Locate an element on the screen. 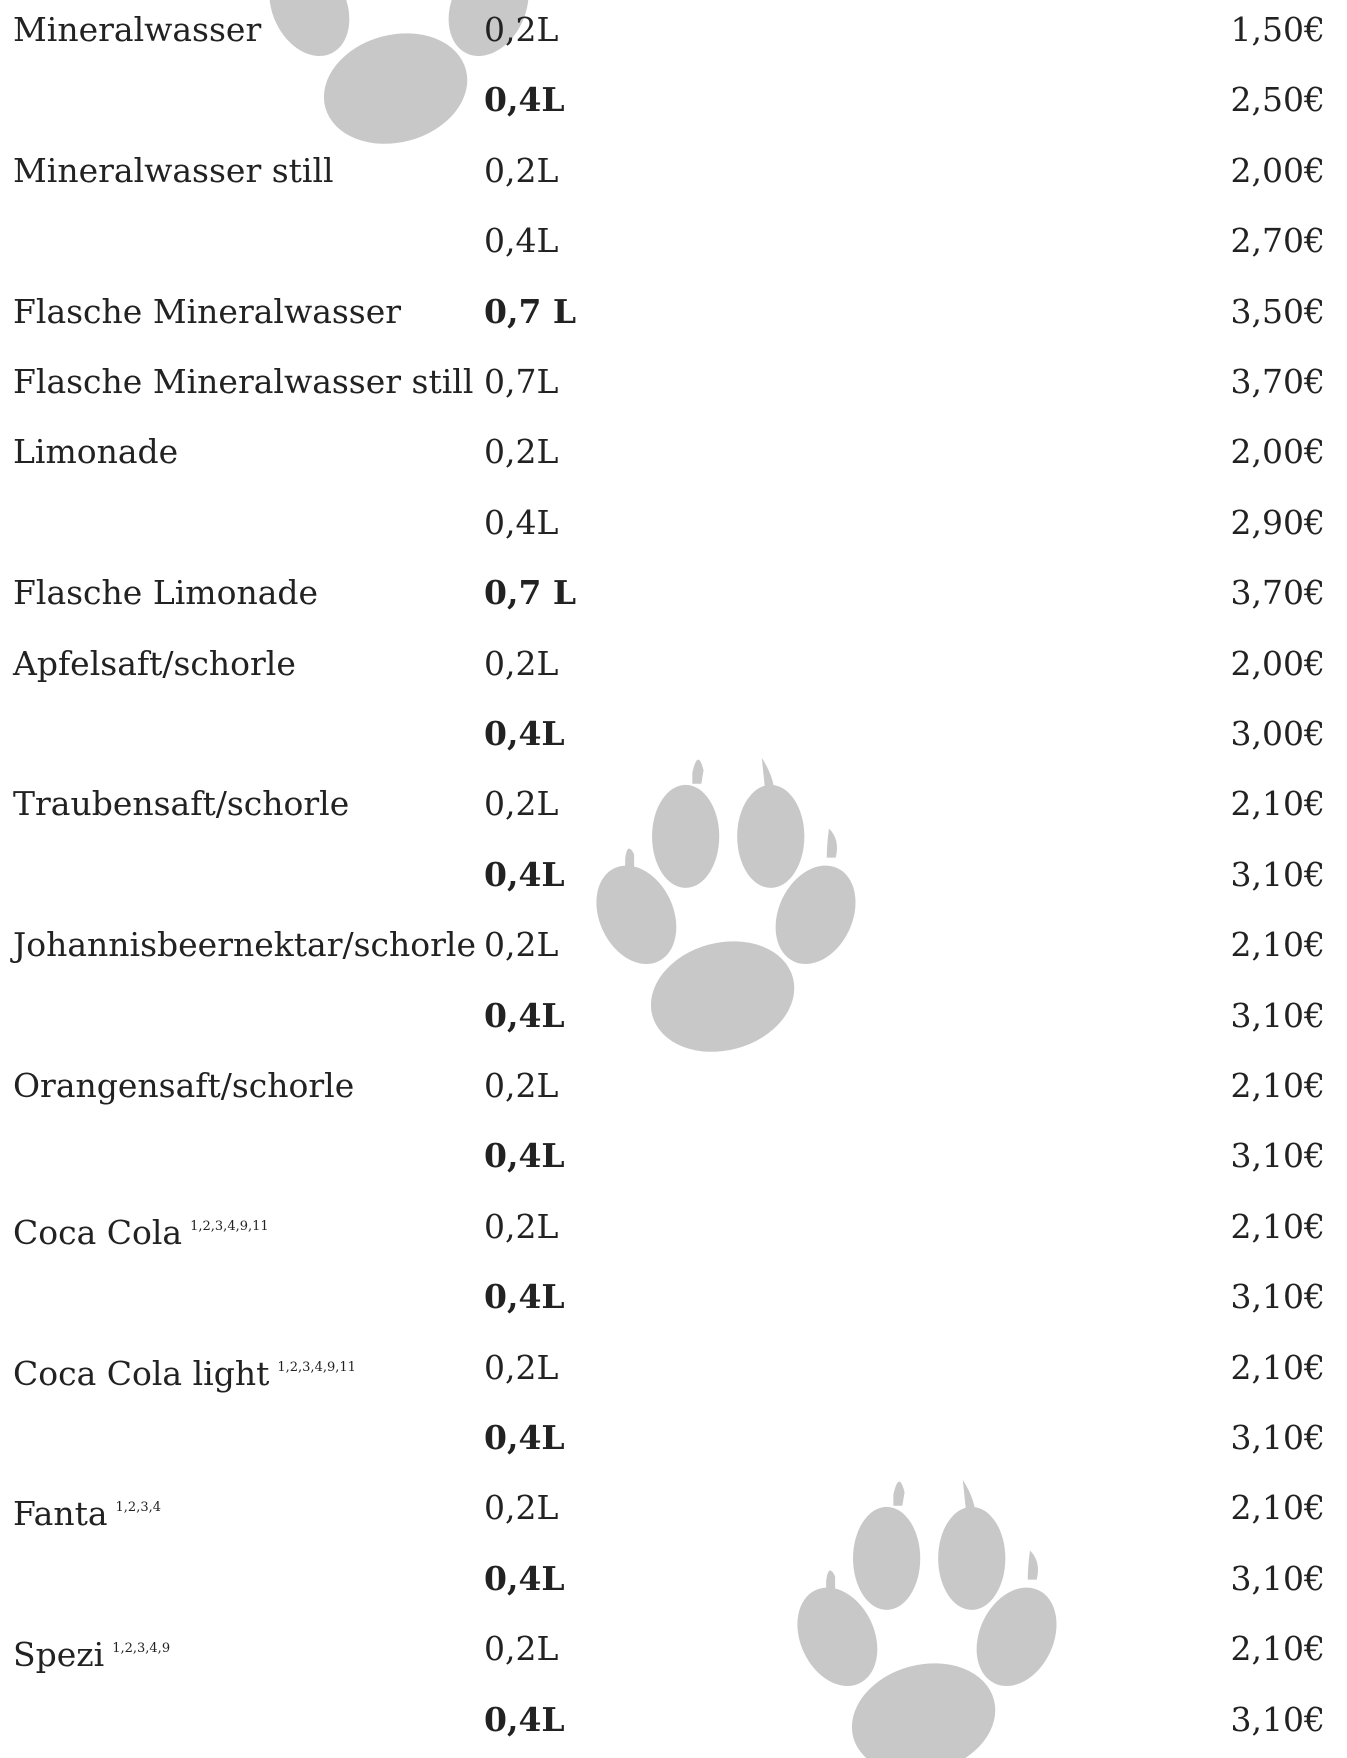 This screenshot has height=1758, width=1347. item-name: Traubensaft/schorle is located at coordinates (181, 804).